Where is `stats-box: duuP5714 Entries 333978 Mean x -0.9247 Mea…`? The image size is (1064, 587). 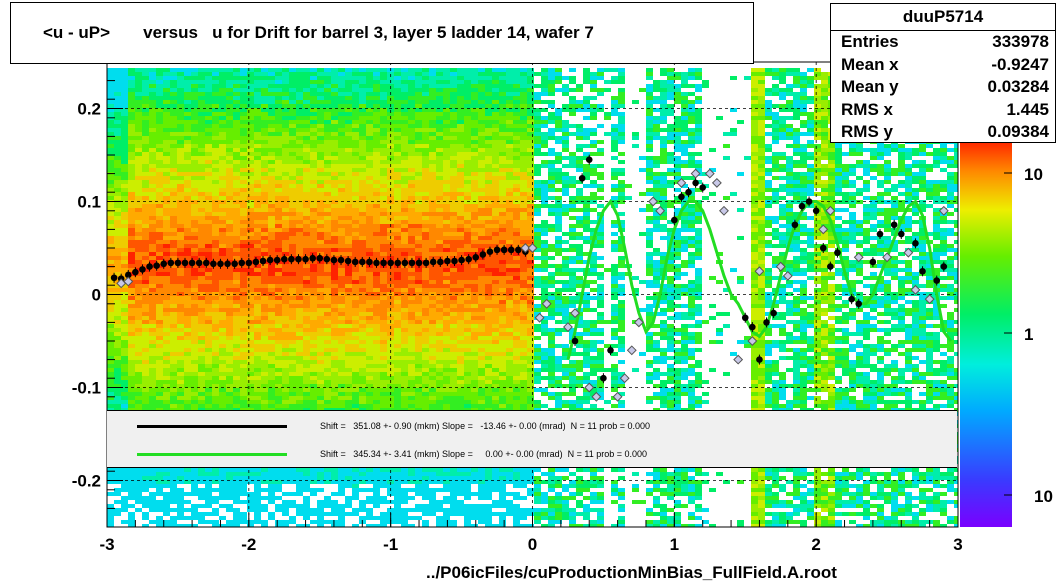
stats-box: duuP5714 Entries 333978 Mean x -0.9247 Mea… is located at coordinates (943, 73).